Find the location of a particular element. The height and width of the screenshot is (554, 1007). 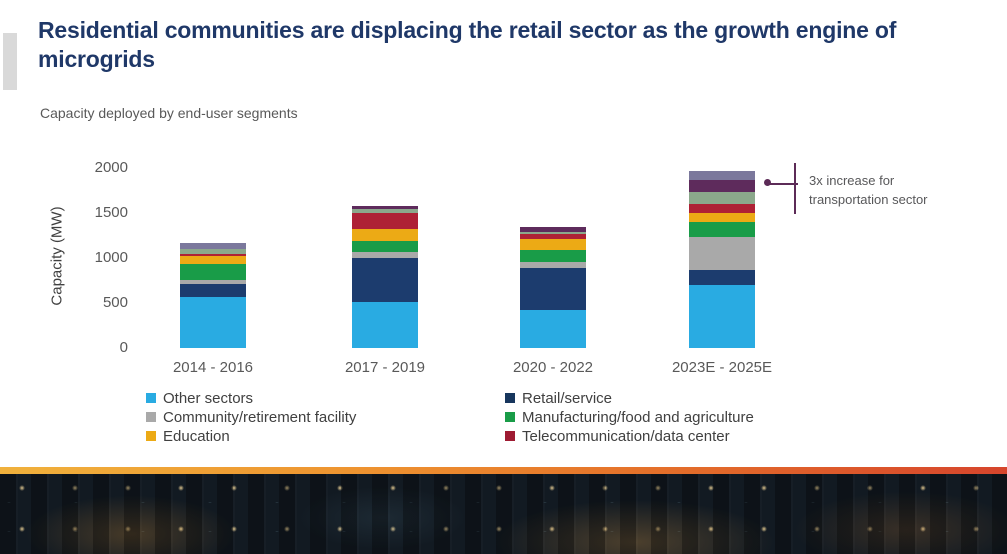

legend-label-other-sectors: Other sectors is located at coordinates (208, 398).